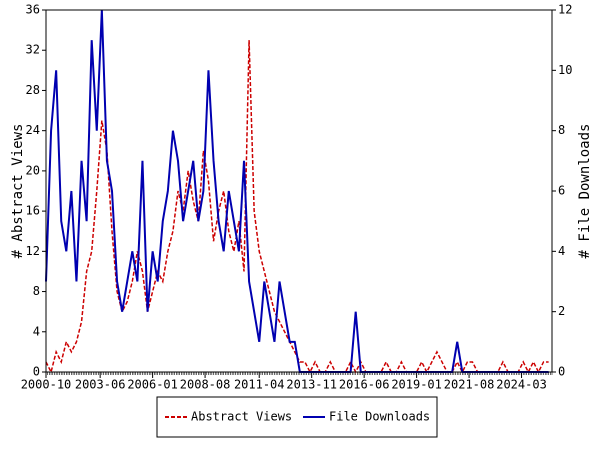 The width and height of the screenshot is (600, 450). What do you see at coordinates (241, 417) in the screenshot?
I see `legend-label: Abstract Views` at bounding box center [241, 417].